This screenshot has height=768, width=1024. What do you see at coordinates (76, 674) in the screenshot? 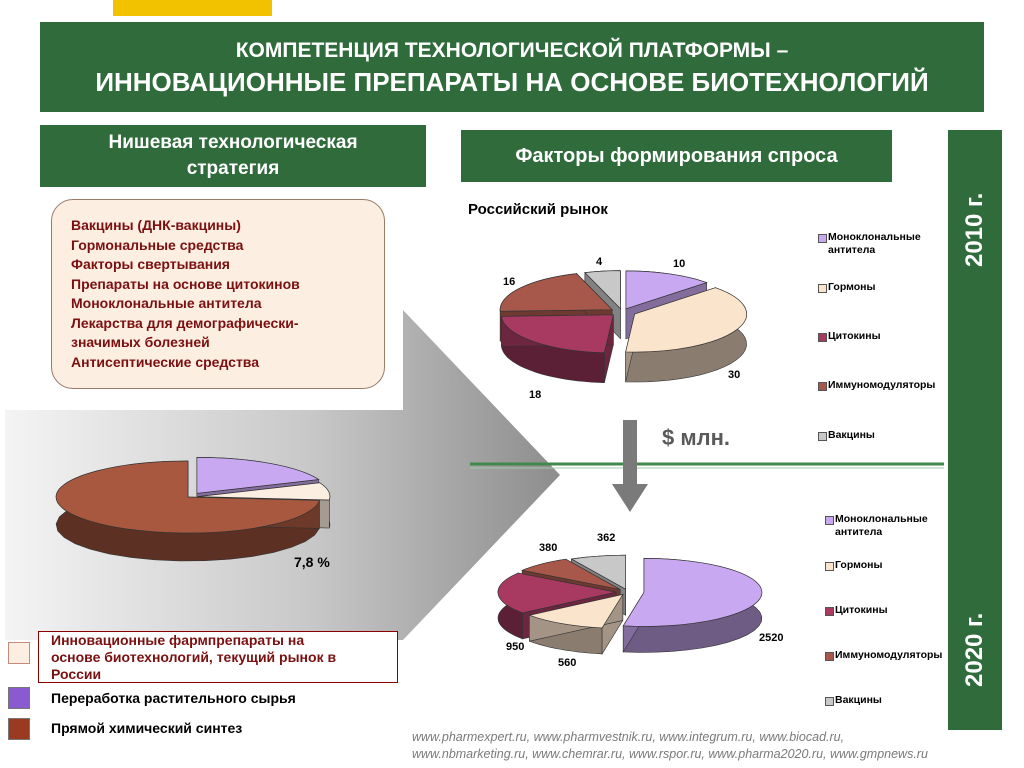
I see `legend-innovative-line-3: России` at bounding box center [76, 674].